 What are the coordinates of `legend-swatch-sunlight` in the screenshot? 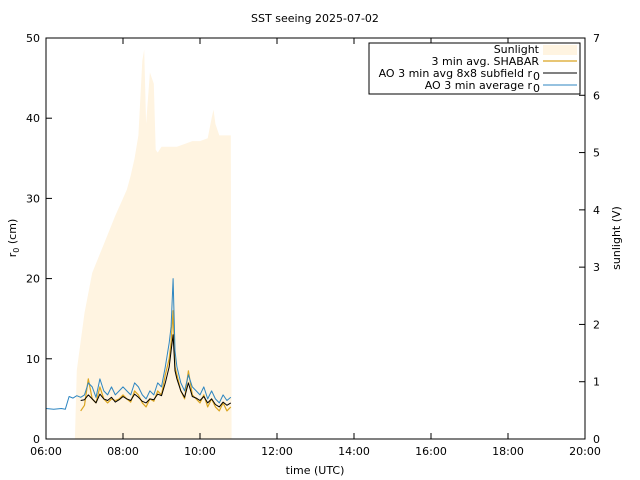 It's located at (560, 50).